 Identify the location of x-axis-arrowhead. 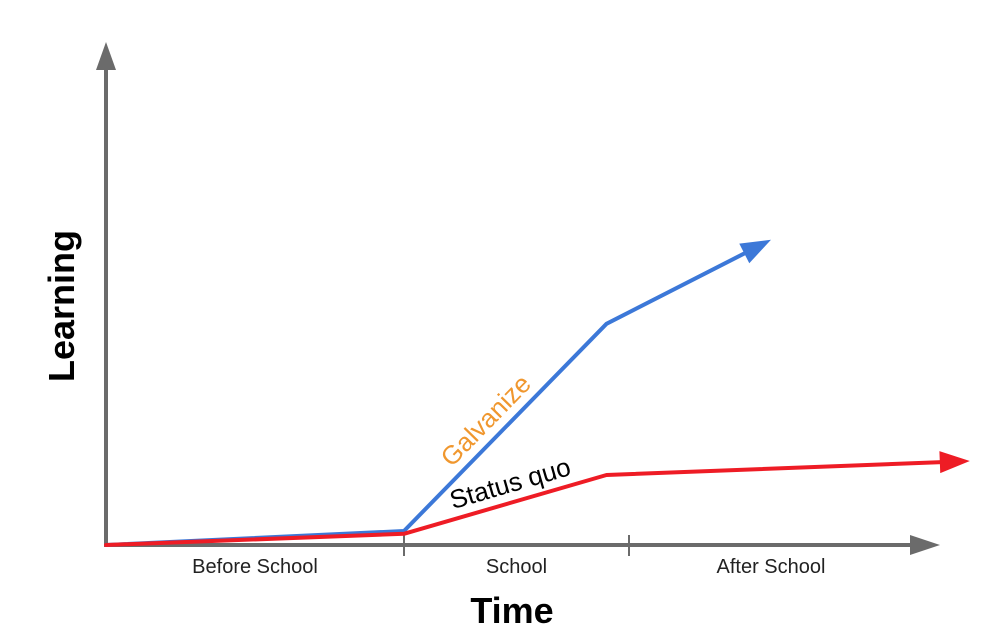
(925, 545).